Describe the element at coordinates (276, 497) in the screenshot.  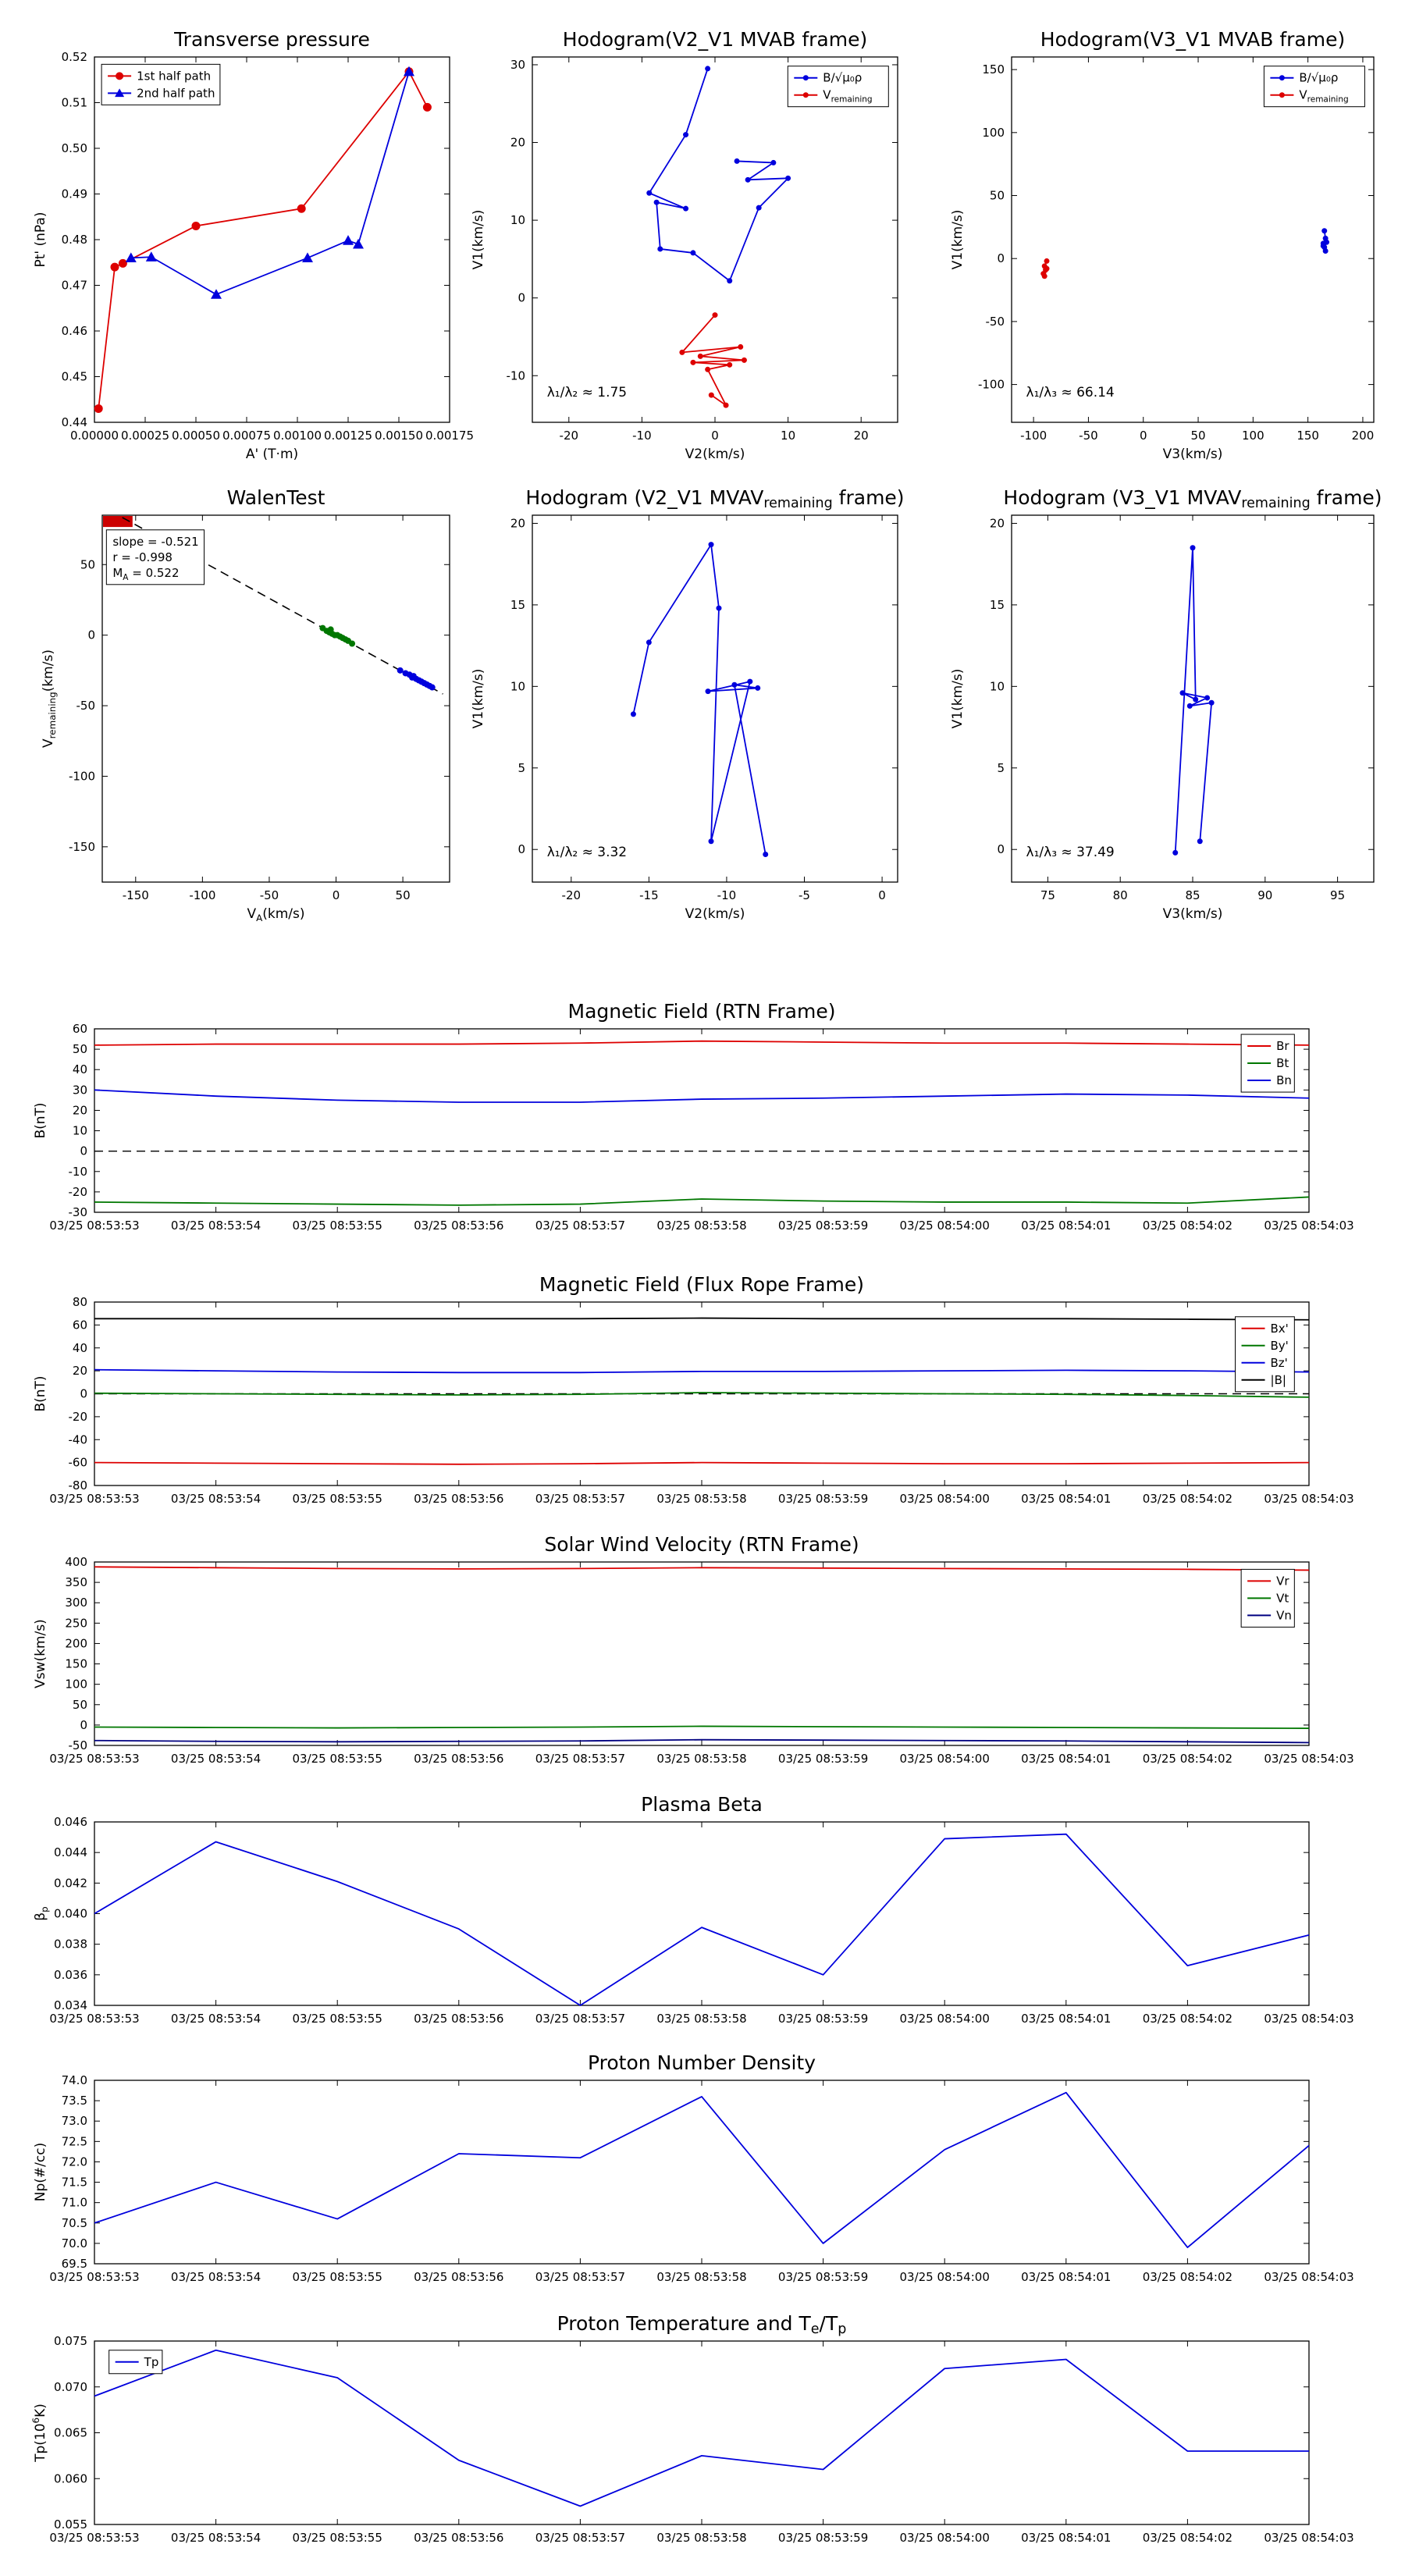
I see `panel-title: WalenTest` at that location.